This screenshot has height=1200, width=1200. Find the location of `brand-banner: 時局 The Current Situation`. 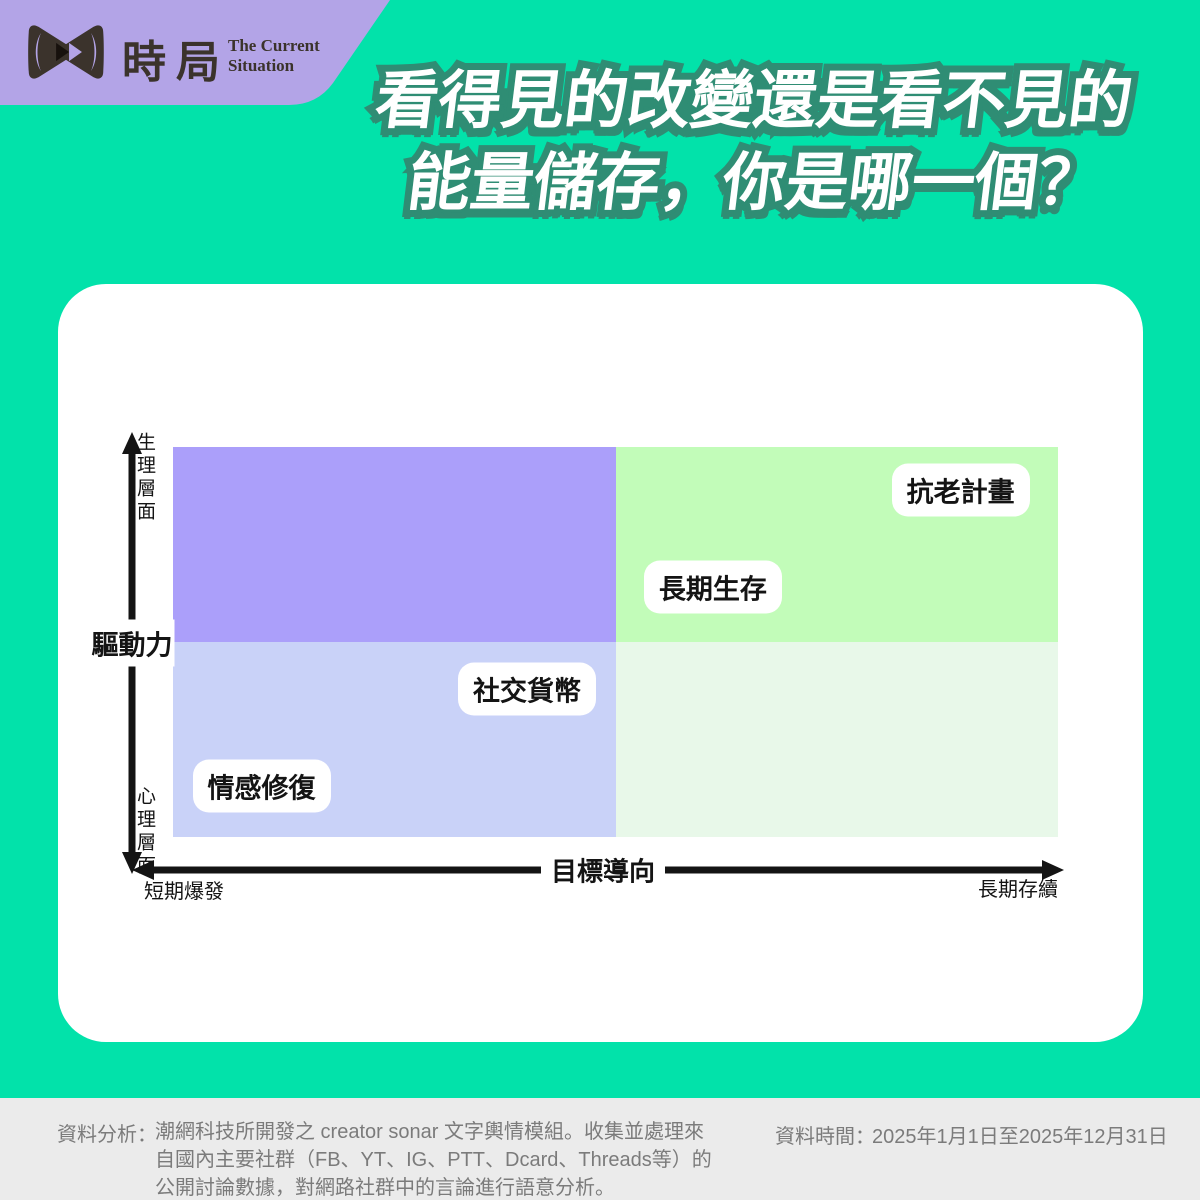

brand-banner: 時局 The Current Situation is located at coordinates (195, 52).